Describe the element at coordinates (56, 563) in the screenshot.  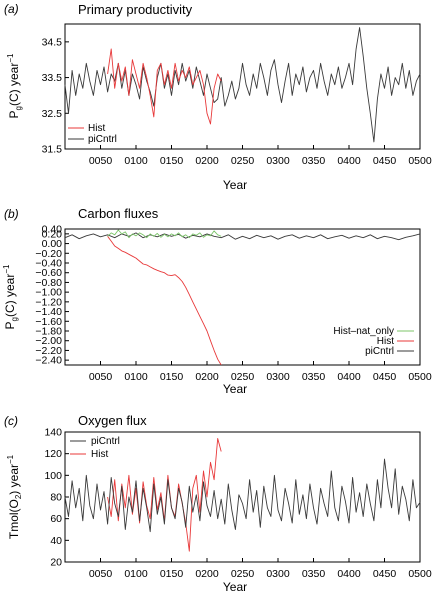
I see `y-tick-label: 20` at that location.